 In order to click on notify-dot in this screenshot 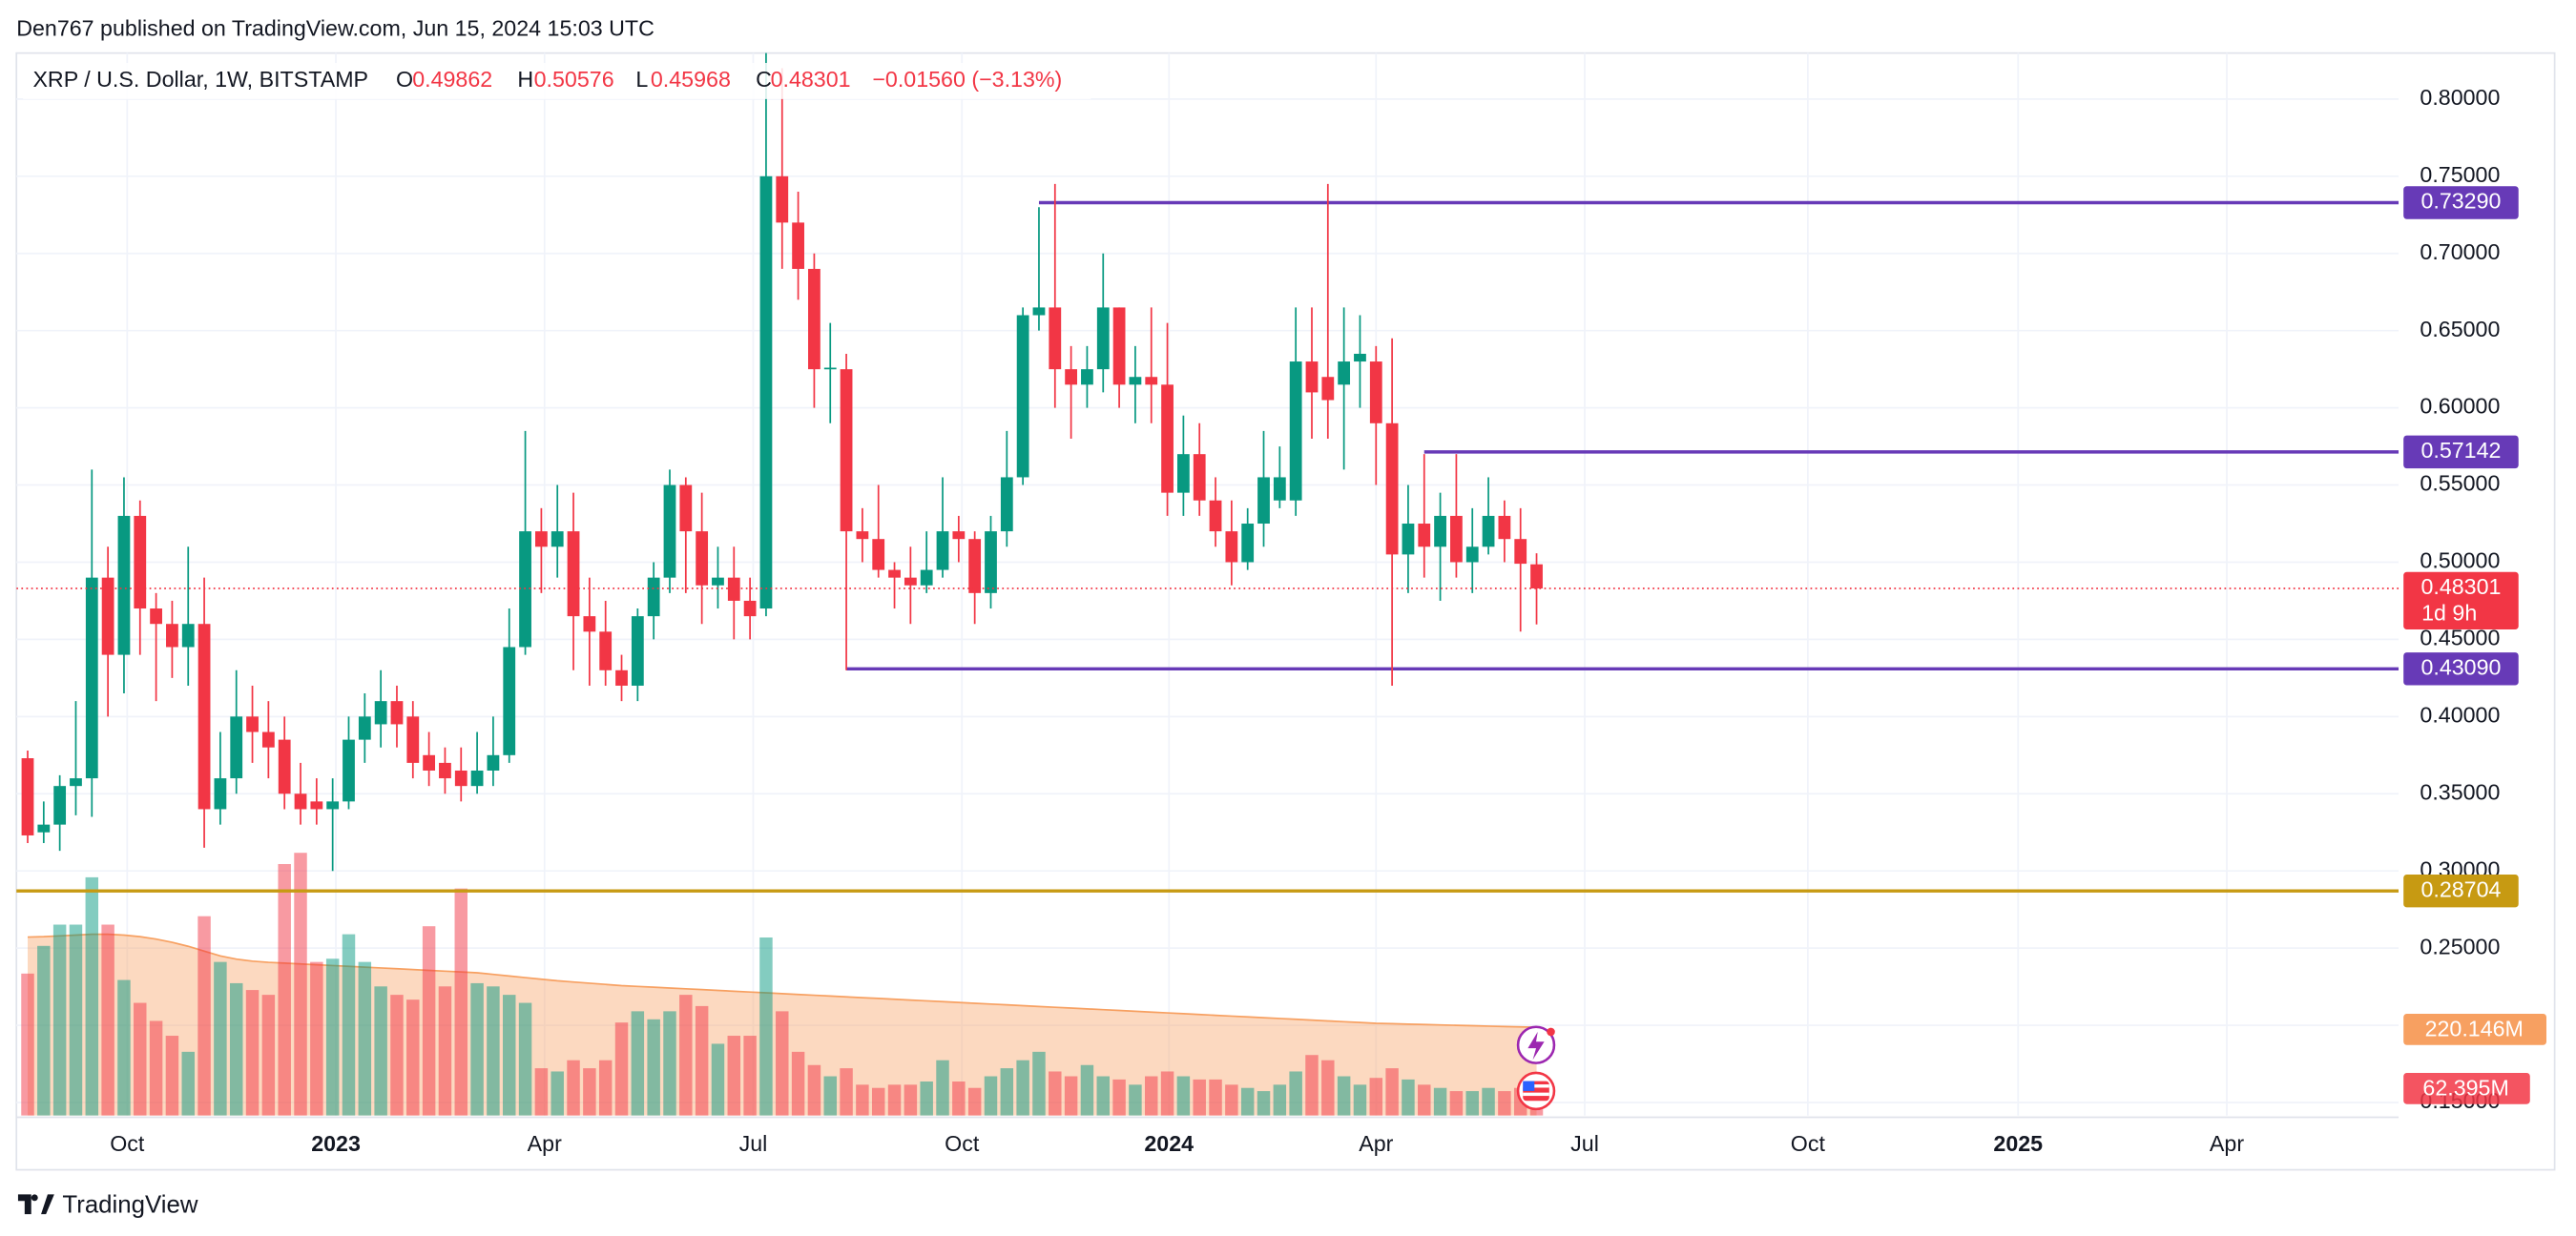, I will do `click(1551, 1032)`.